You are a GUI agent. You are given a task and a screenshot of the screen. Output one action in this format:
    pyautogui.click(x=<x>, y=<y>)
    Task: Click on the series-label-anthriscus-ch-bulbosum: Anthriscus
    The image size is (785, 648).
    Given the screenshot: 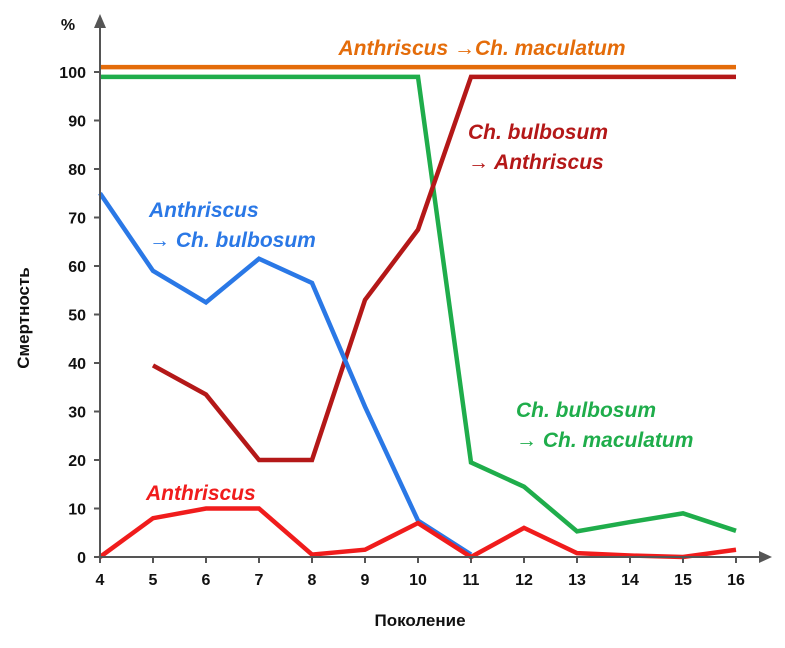 What is the action you would take?
    pyautogui.click(x=203, y=210)
    